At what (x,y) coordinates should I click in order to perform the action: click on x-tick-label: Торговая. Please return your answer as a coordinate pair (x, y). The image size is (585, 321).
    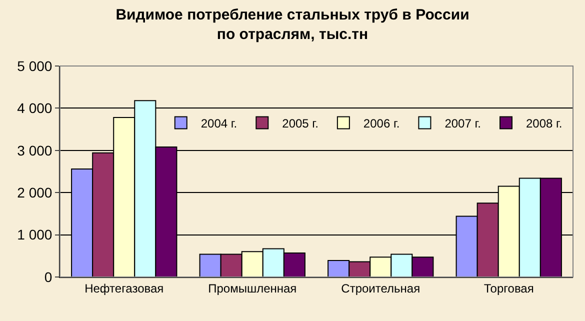
    Looking at the image, I should click on (509, 288).